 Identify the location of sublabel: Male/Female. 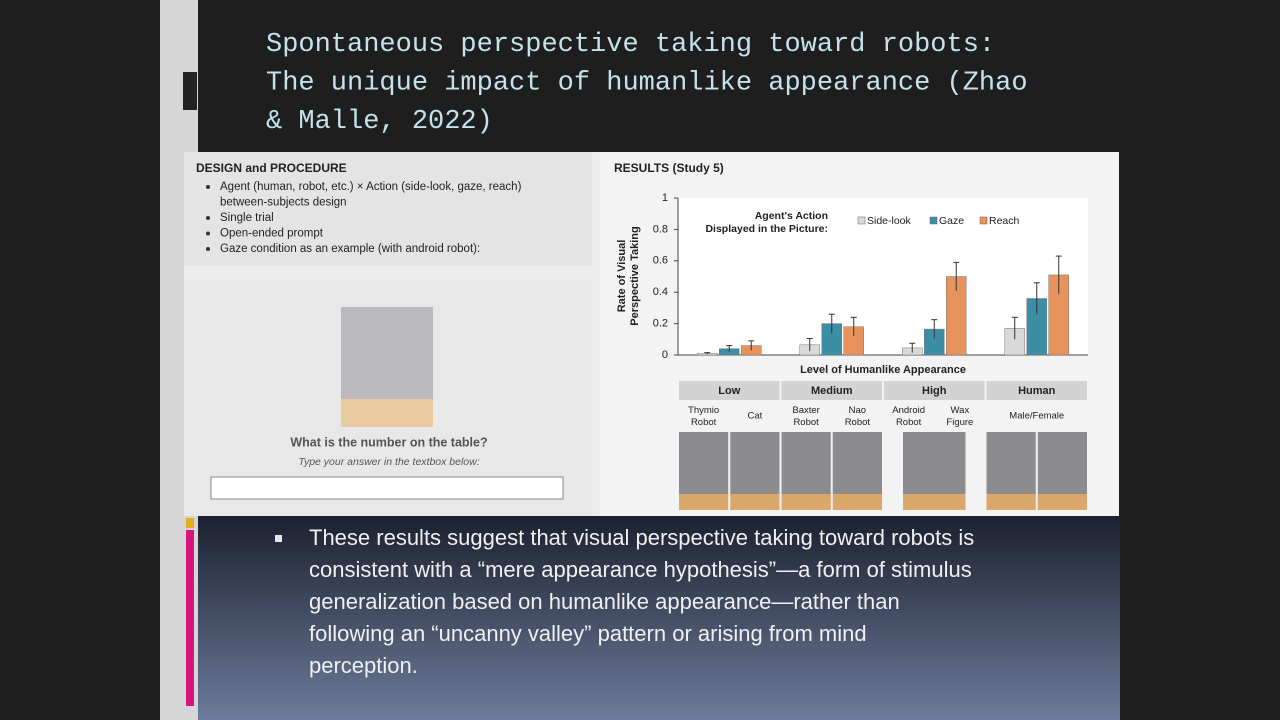
(1036, 416).